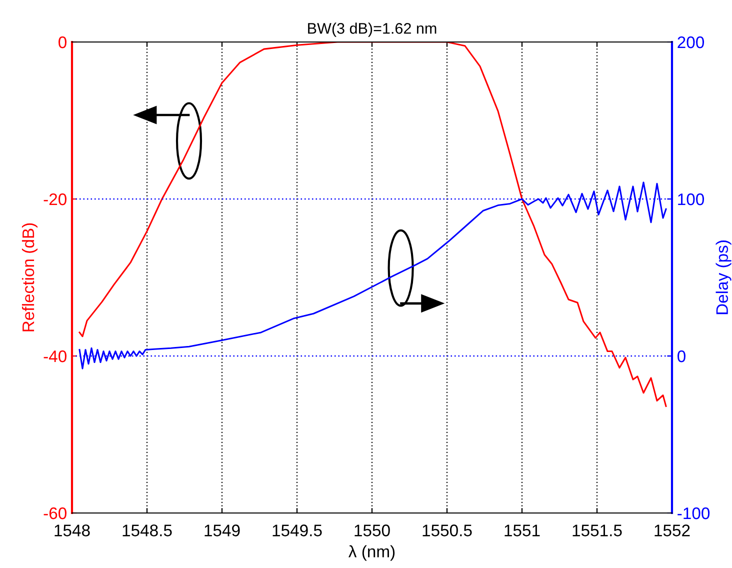 Image resolution: width=732 pixels, height=568 pixels. What do you see at coordinates (62, 42) in the screenshot?
I see `y-tick-label: 0` at bounding box center [62, 42].